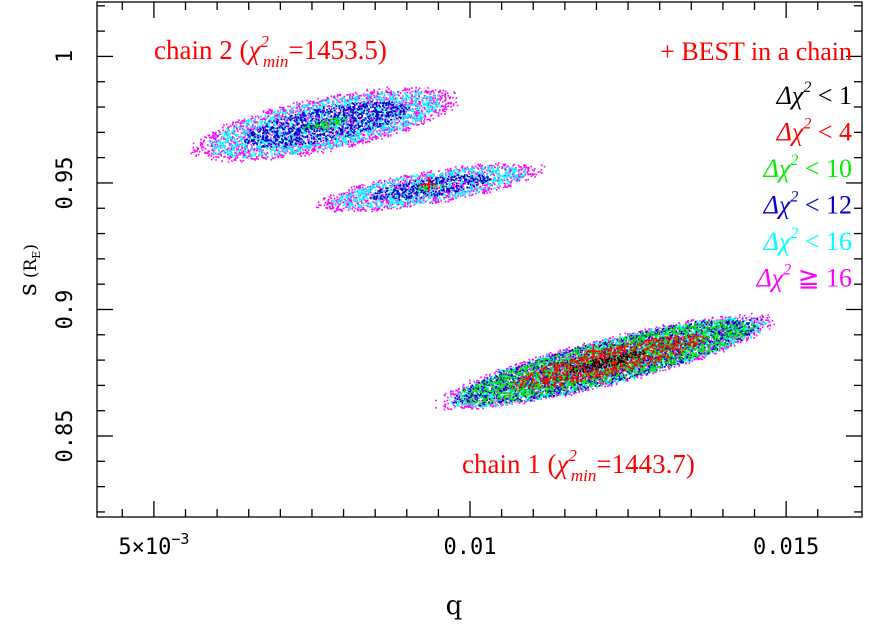 This screenshot has width=872, height=627. What do you see at coordinates (511, 268) in the screenshot?
I see `best-fit-markers` at bounding box center [511, 268].